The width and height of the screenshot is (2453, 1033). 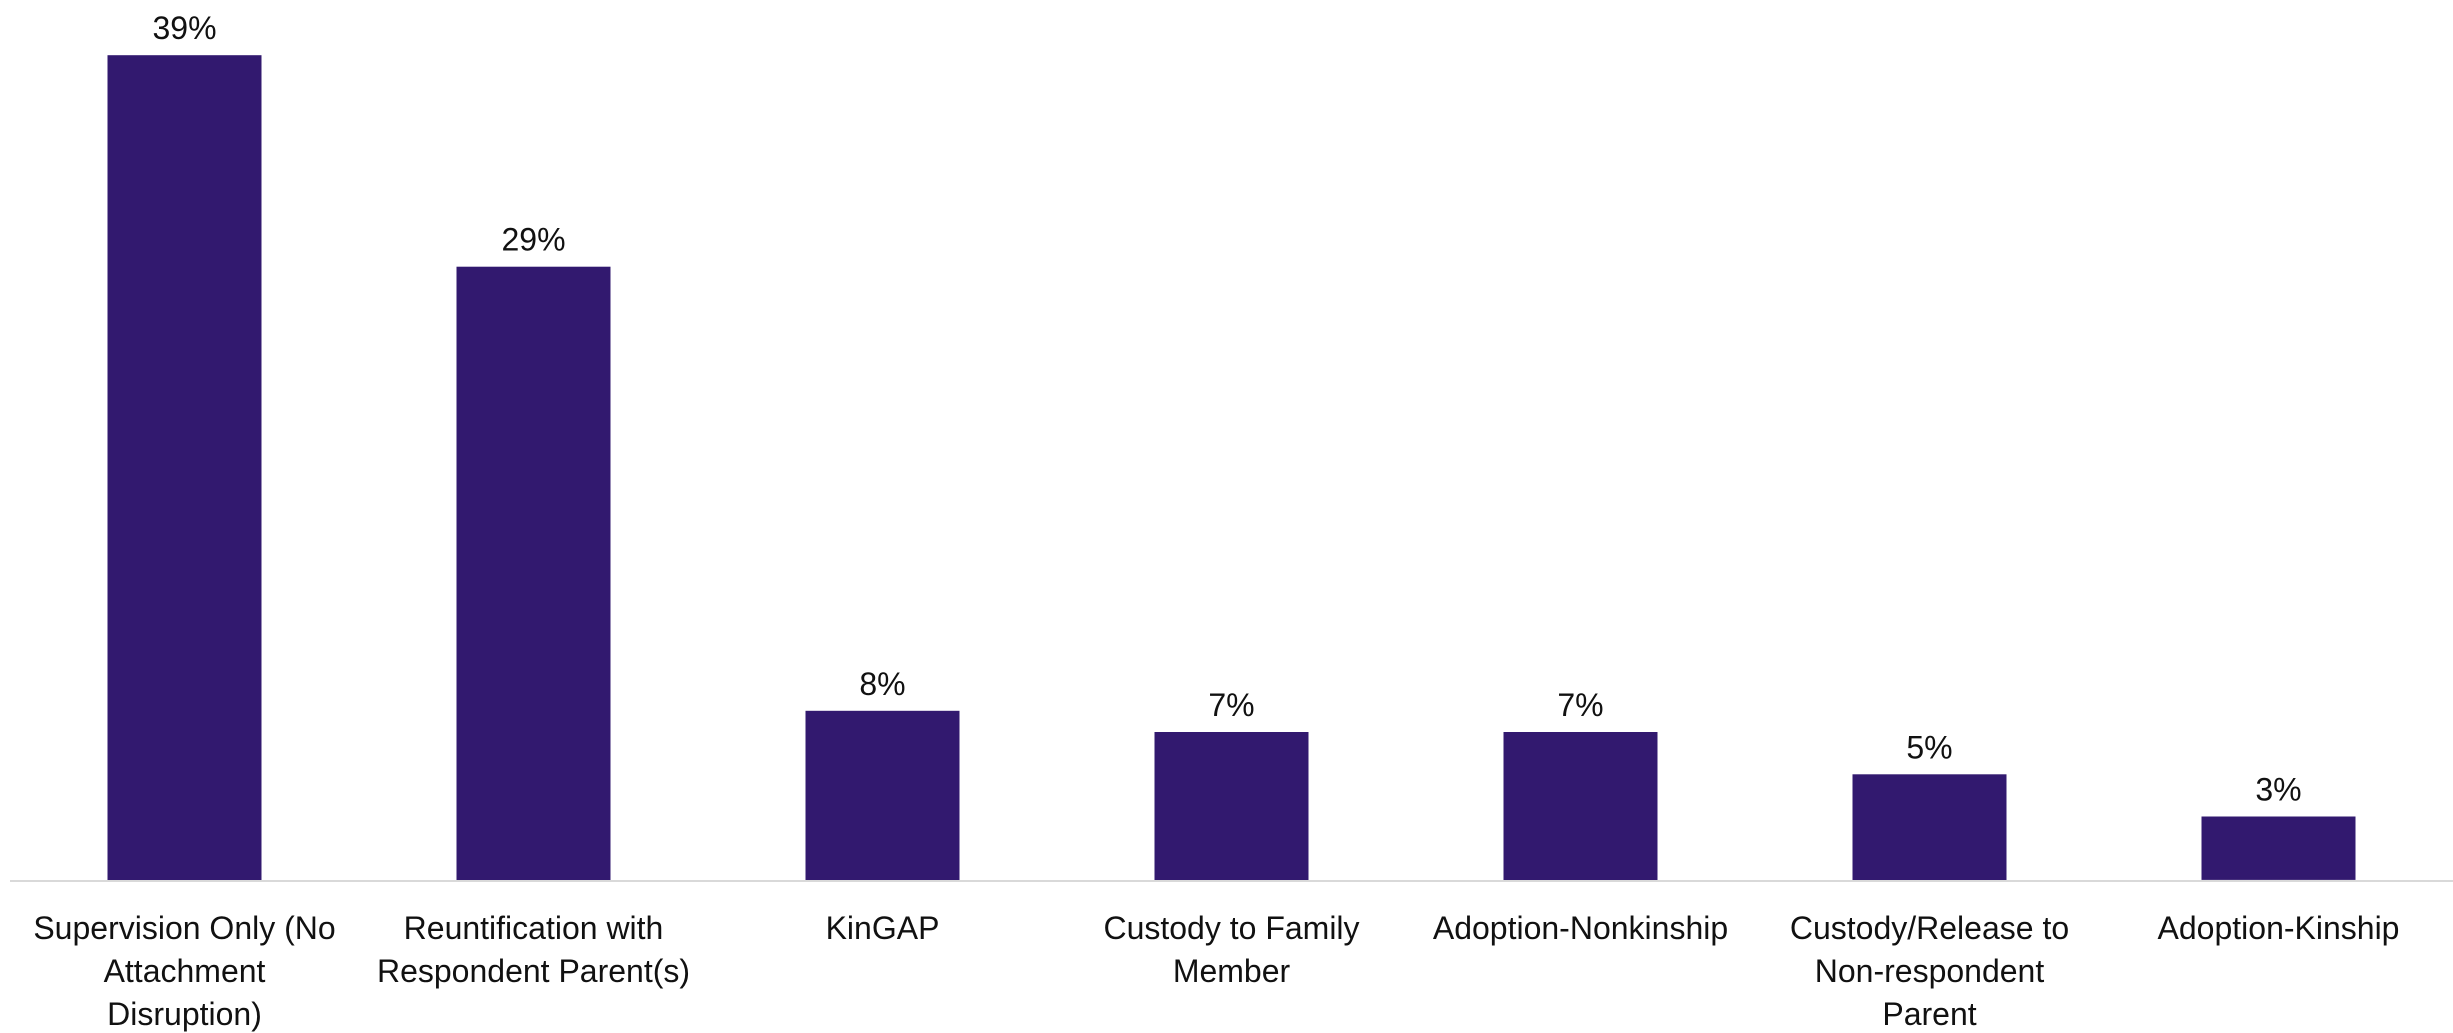 What do you see at coordinates (1929, 928) in the screenshot?
I see `tick-label-5-line-0: Custody/Release to` at bounding box center [1929, 928].